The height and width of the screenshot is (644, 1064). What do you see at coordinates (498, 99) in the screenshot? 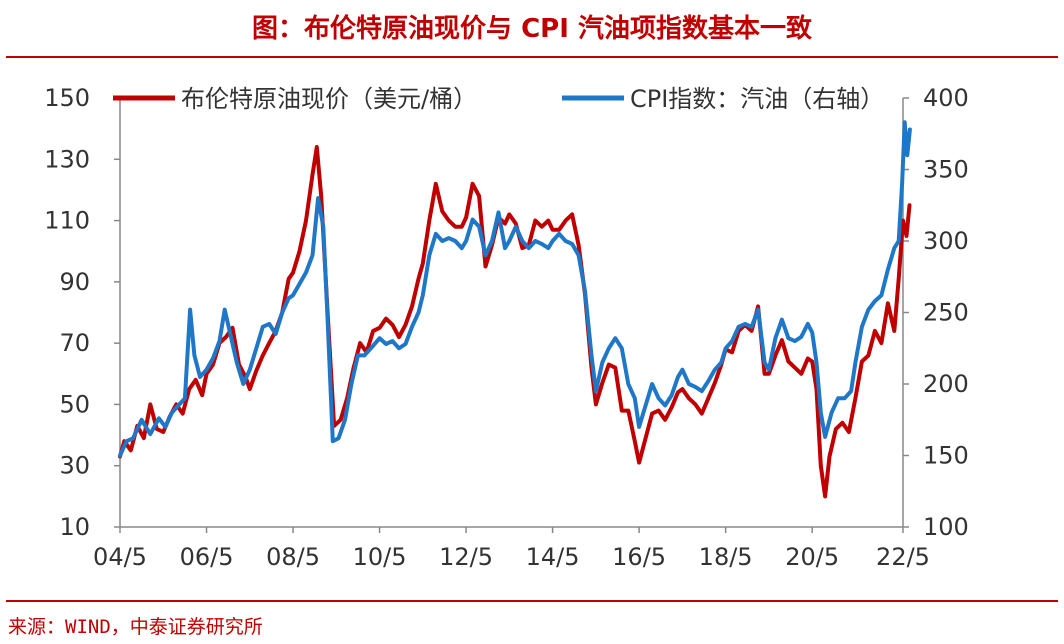
I see `legend: 布伦特原油现价（美元/桶） CPI指数：汽油（右轴）` at bounding box center [498, 99].